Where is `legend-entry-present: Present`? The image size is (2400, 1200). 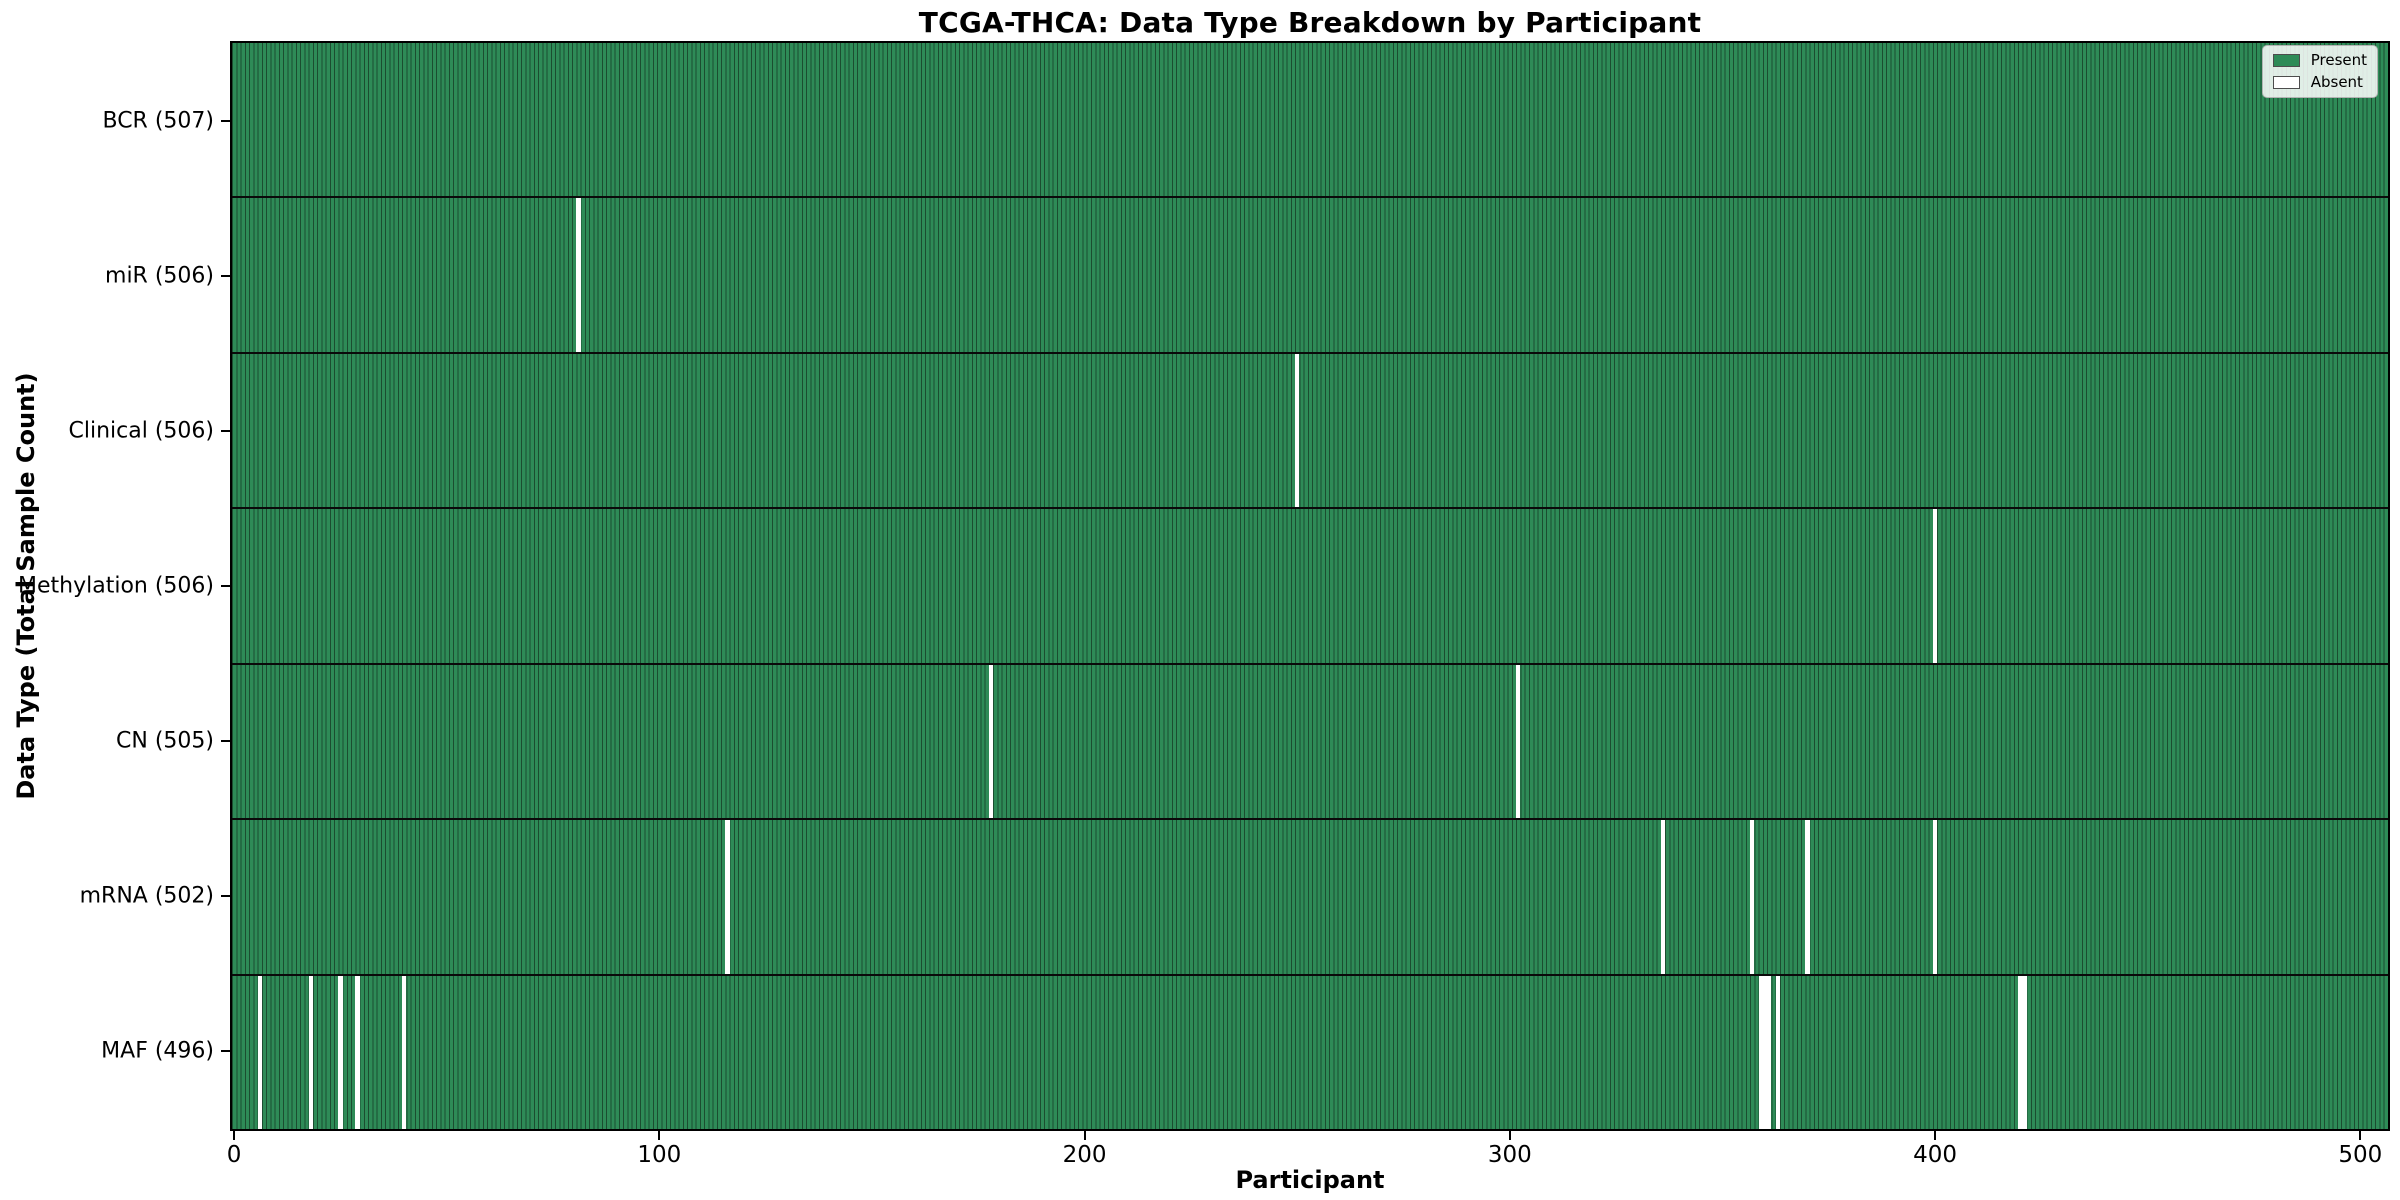
legend-entry-present: Present is located at coordinates (2319, 60).